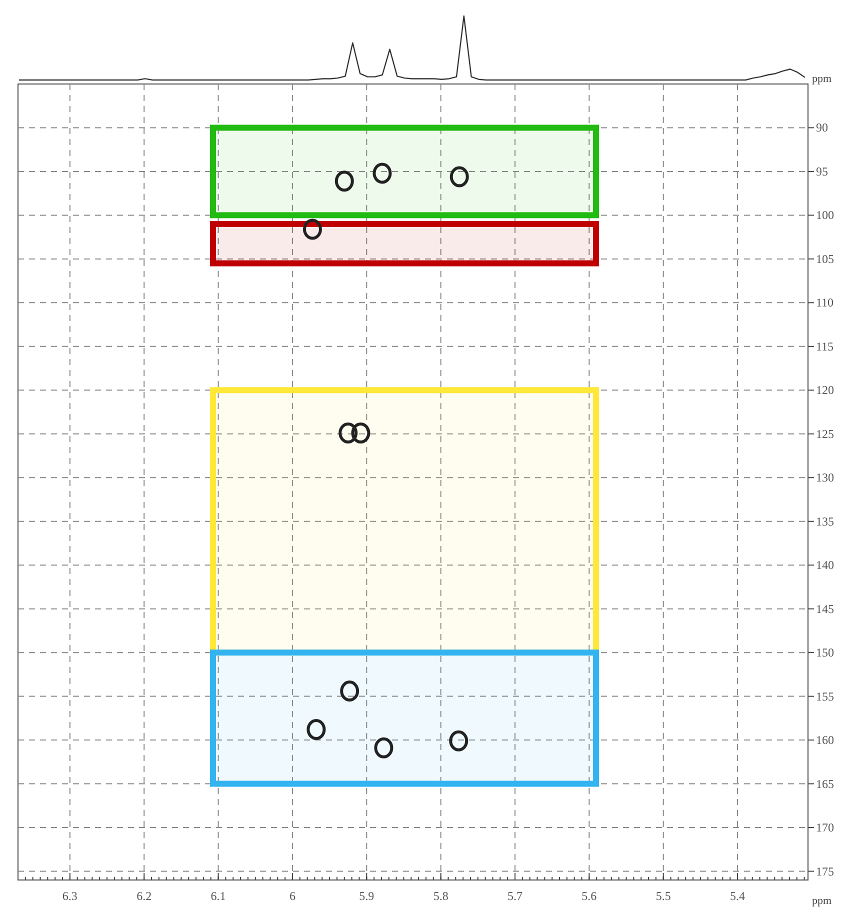 This screenshot has height=908, width=845. What do you see at coordinates (825, 653) in the screenshot?
I see `y-tick-label: 150` at bounding box center [825, 653].